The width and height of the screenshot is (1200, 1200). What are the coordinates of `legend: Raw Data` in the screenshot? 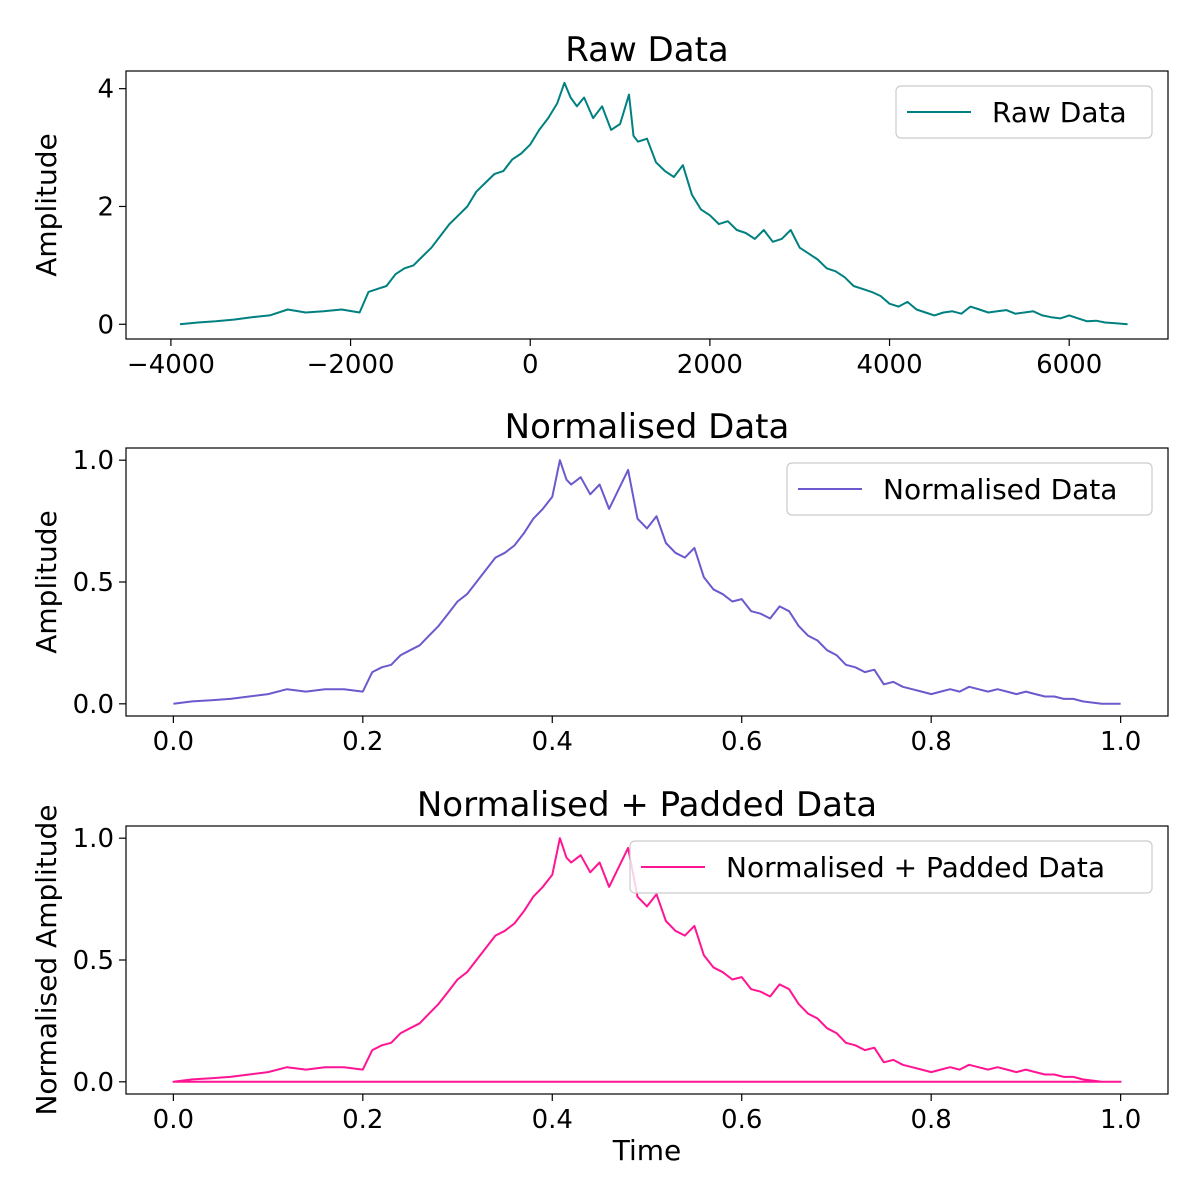 It's located at (1024, 112).